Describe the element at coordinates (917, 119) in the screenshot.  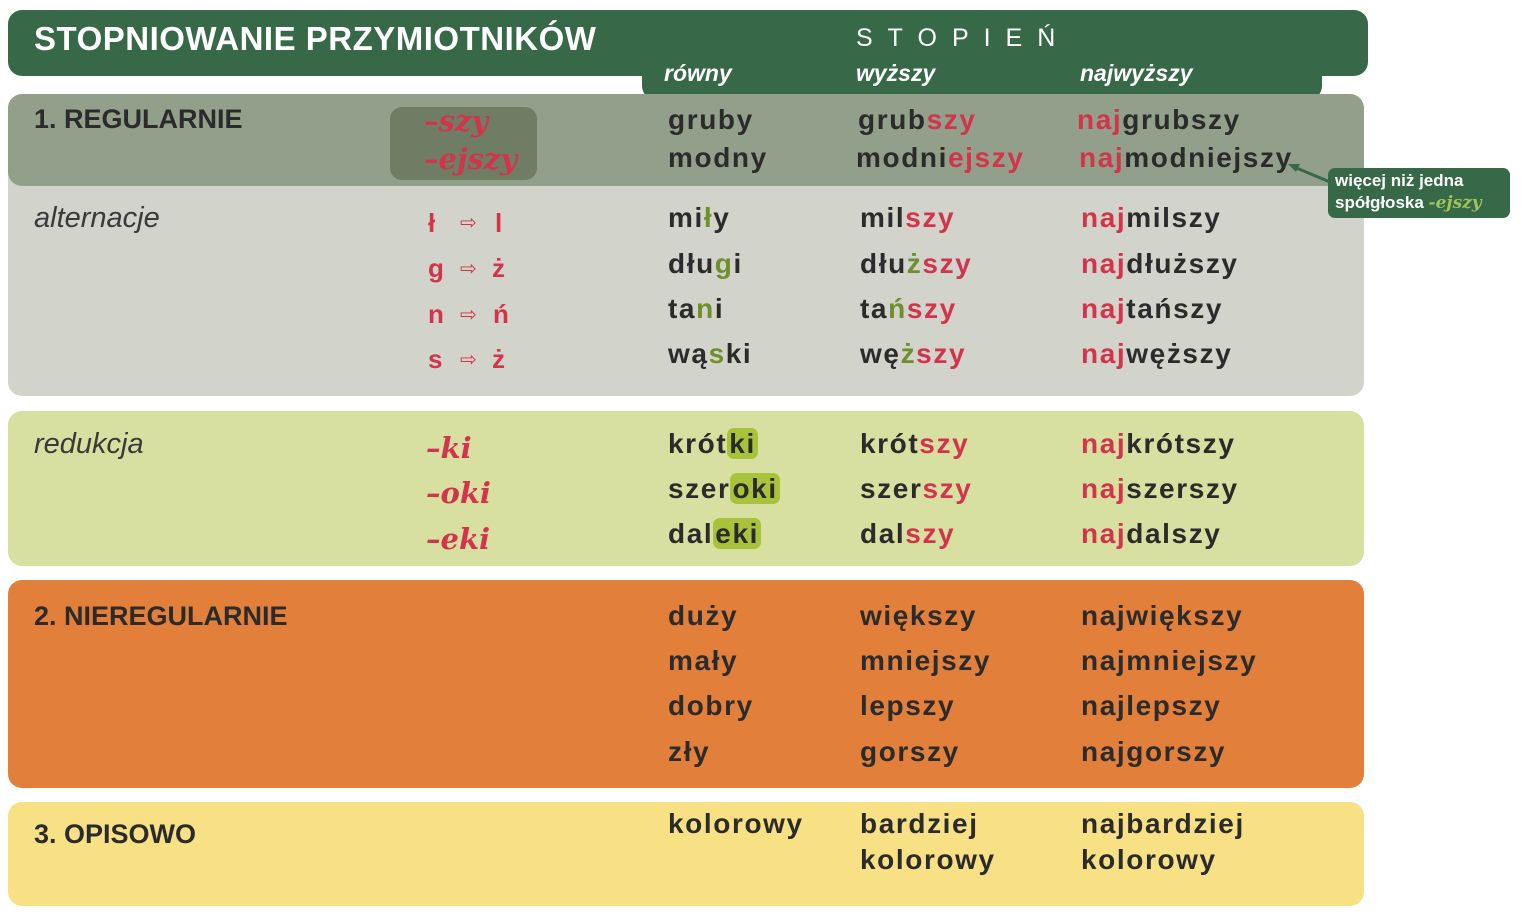
I see `wyzszy-grubszy: grubszy` at that location.